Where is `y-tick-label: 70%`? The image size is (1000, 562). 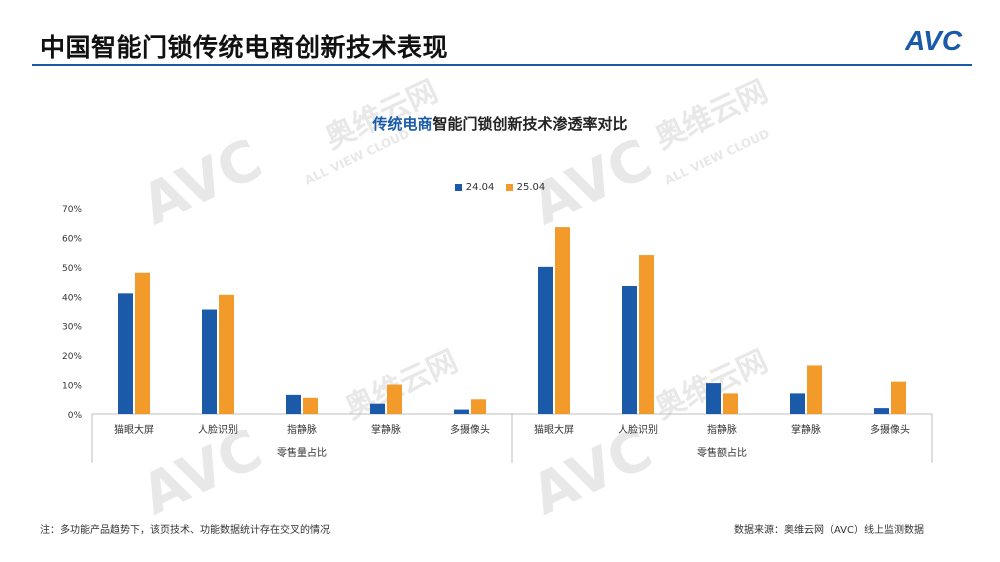
y-tick-label: 70% is located at coordinates (72, 210).